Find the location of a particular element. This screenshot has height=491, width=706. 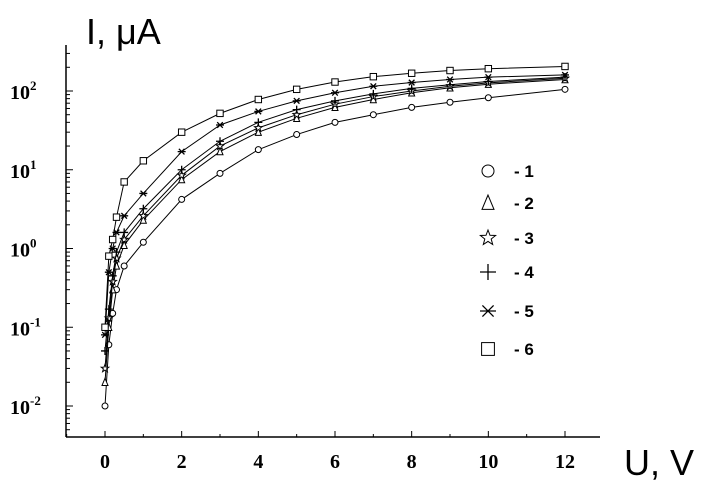

y-tick-label: 10⁻² is located at coordinates (25, 406).